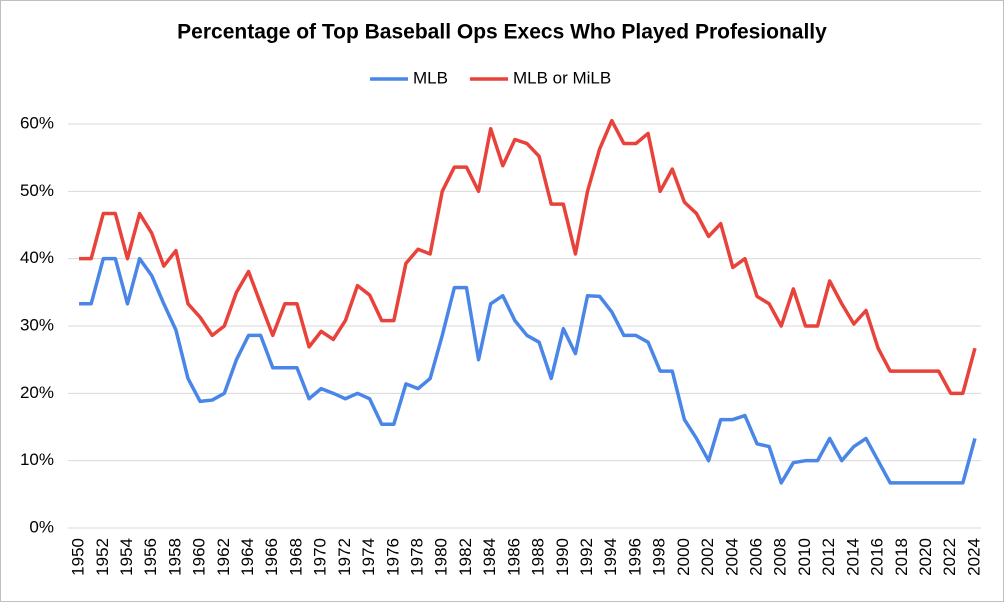  I want to click on y-tick-label: 10%, so click(37, 459).